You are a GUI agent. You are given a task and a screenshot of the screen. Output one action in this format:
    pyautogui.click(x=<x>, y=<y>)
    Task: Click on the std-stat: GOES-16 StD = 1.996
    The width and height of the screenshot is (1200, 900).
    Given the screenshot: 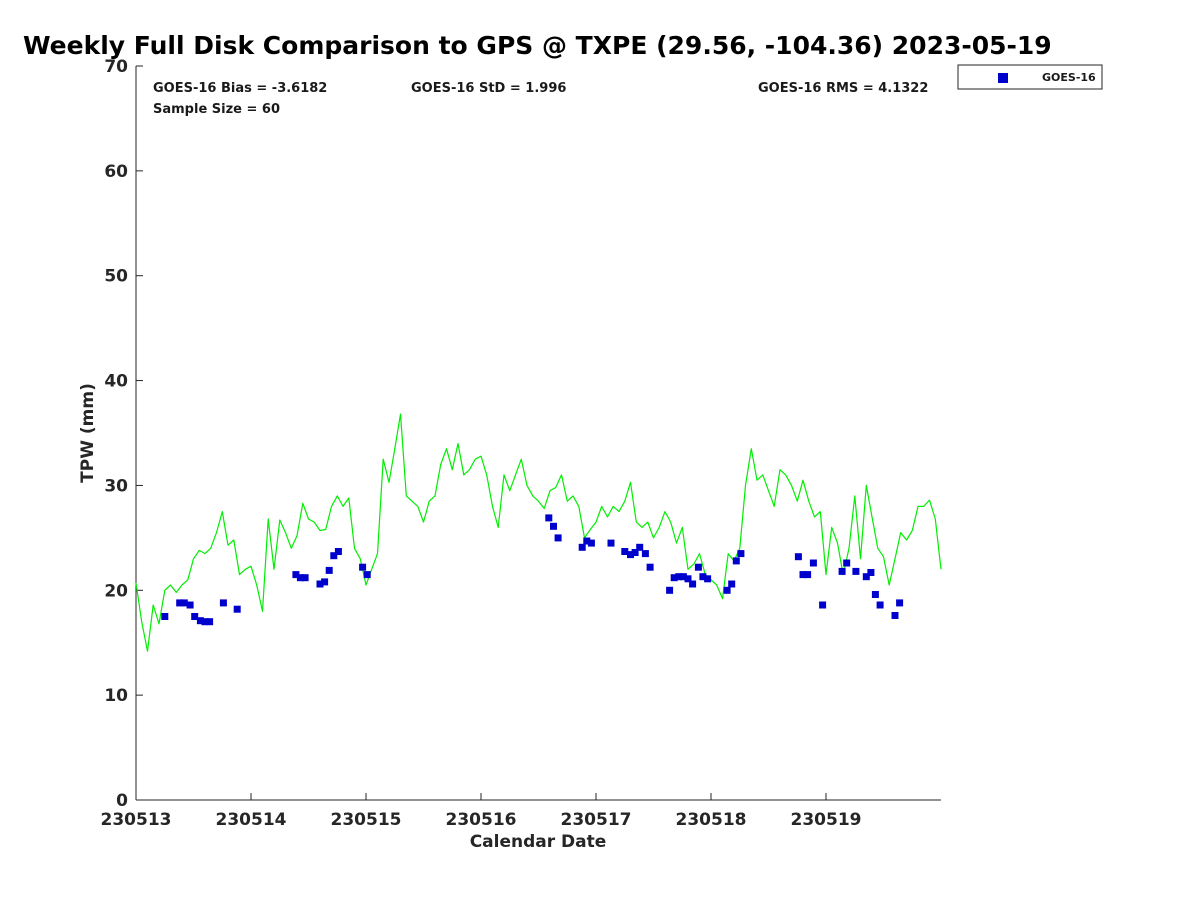 What is the action you would take?
    pyautogui.click(x=488, y=88)
    